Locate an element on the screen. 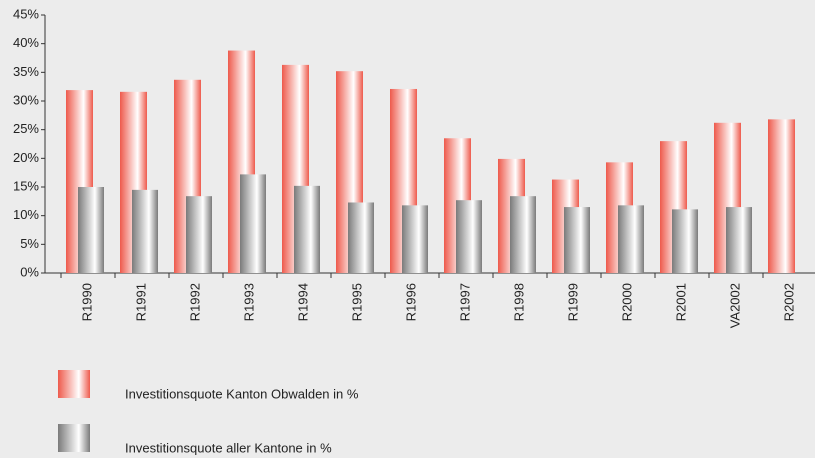  y-tick-label: 20% is located at coordinates (26, 157).